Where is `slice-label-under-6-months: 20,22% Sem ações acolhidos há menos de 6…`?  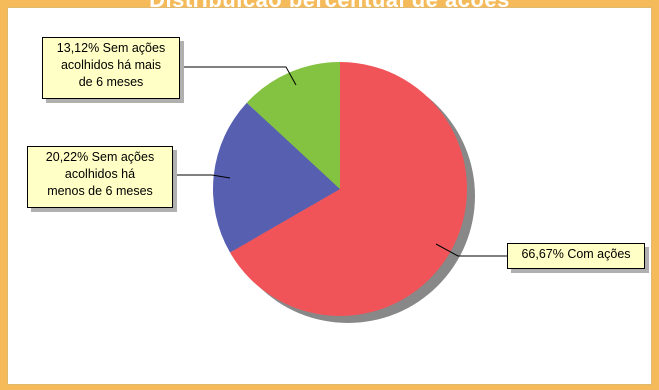
slice-label-under-6-months: 20,22% Sem ações acolhidos há menos de 6… is located at coordinates (100, 177).